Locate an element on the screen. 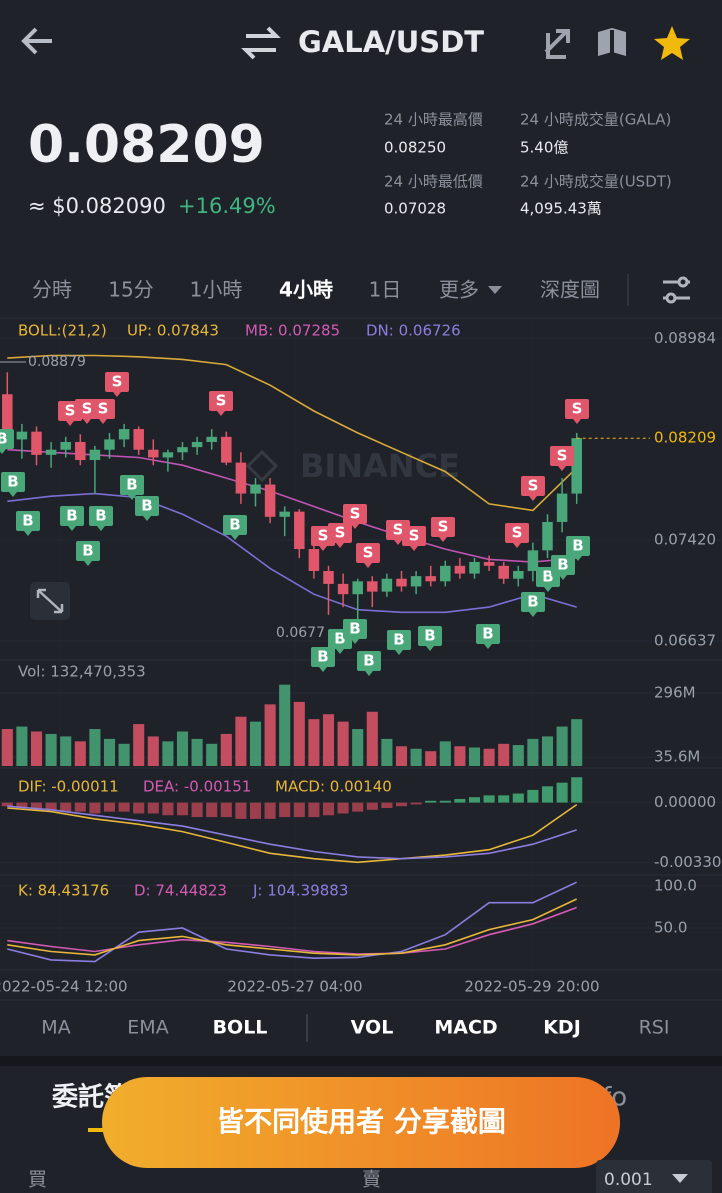 This screenshot has width=722, height=1193. y-tick-label: -0.00330 is located at coordinates (687, 862).